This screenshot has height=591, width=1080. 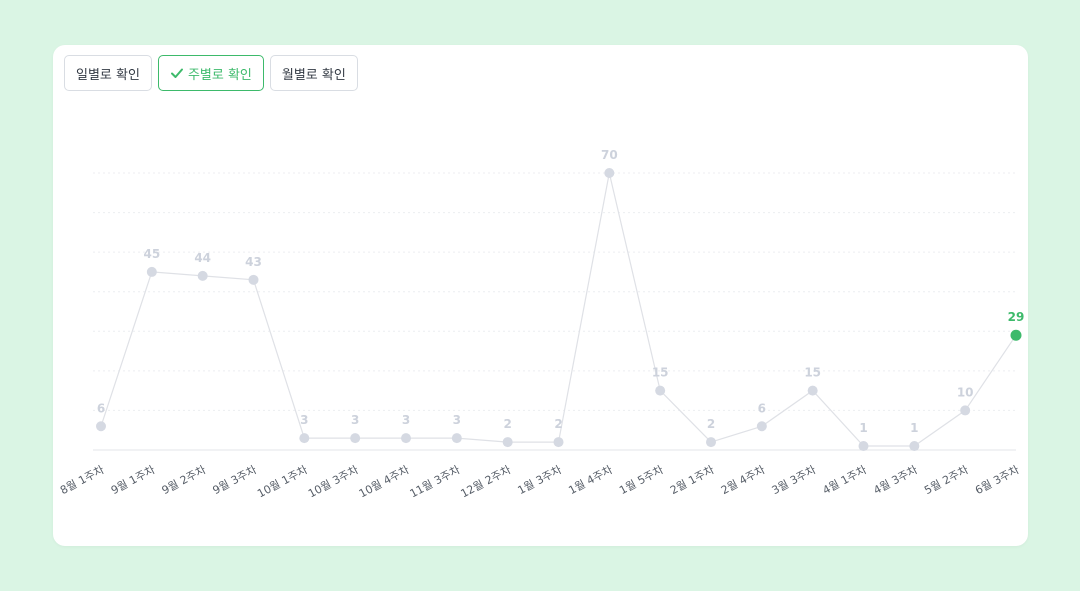 What do you see at coordinates (641, 480) in the screenshot?
I see `x-tick-label: 1월 5주차` at bounding box center [641, 480].